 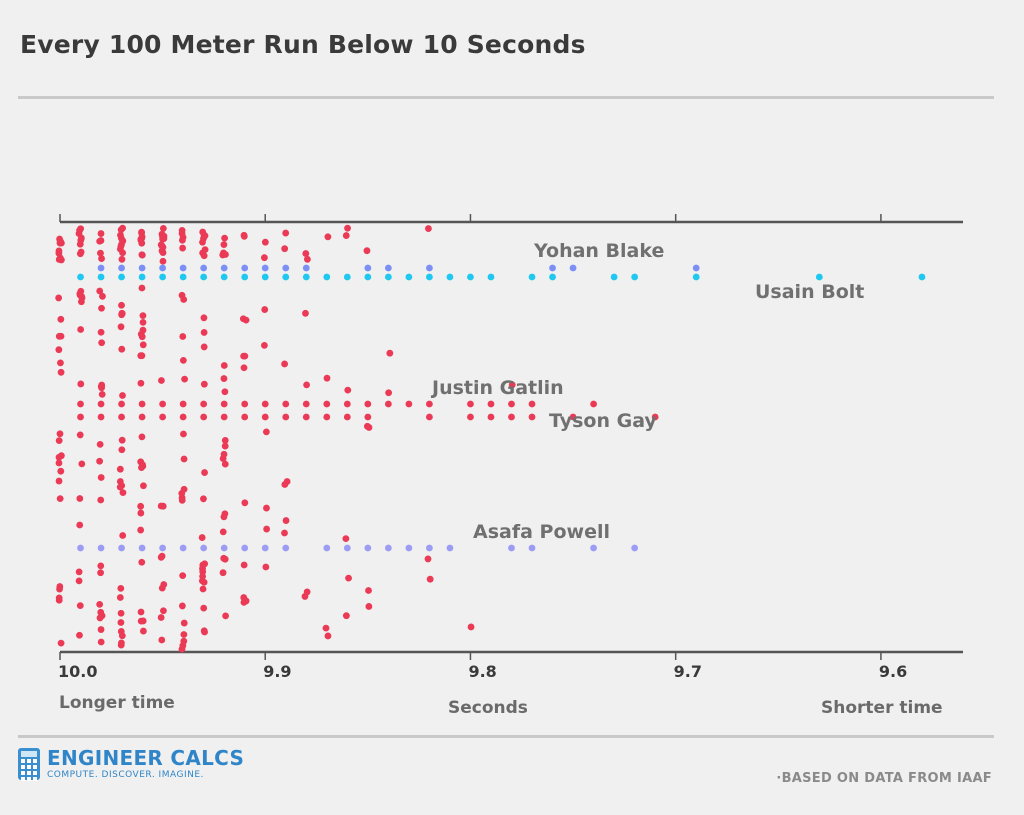 What do you see at coordinates (125, 775) in the screenshot?
I see `brand-tagline: COMPUTE. DISCOVER. IMAGINE.` at bounding box center [125, 775].